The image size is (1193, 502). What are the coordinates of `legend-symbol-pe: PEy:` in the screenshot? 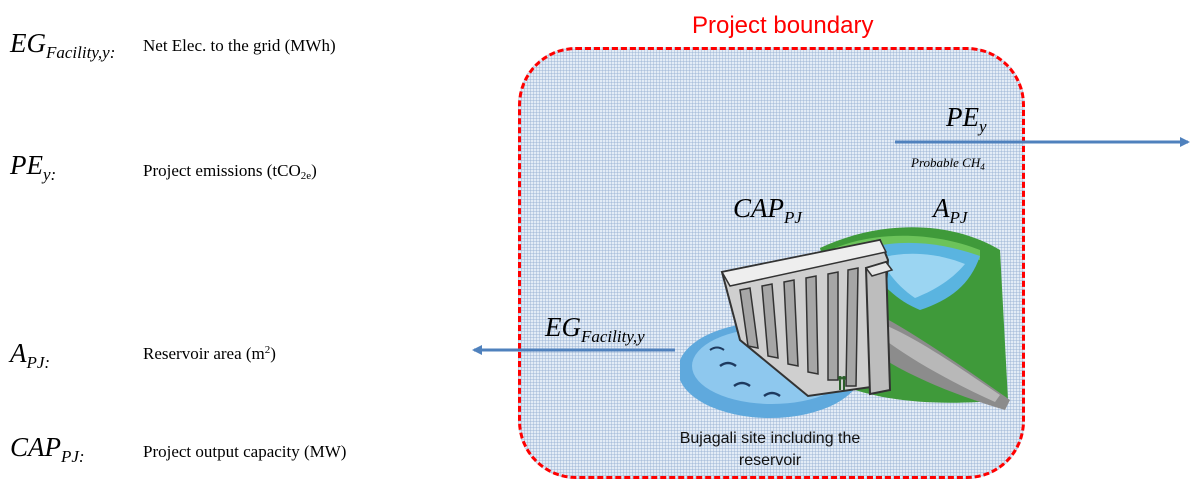 It's located at (33, 167).